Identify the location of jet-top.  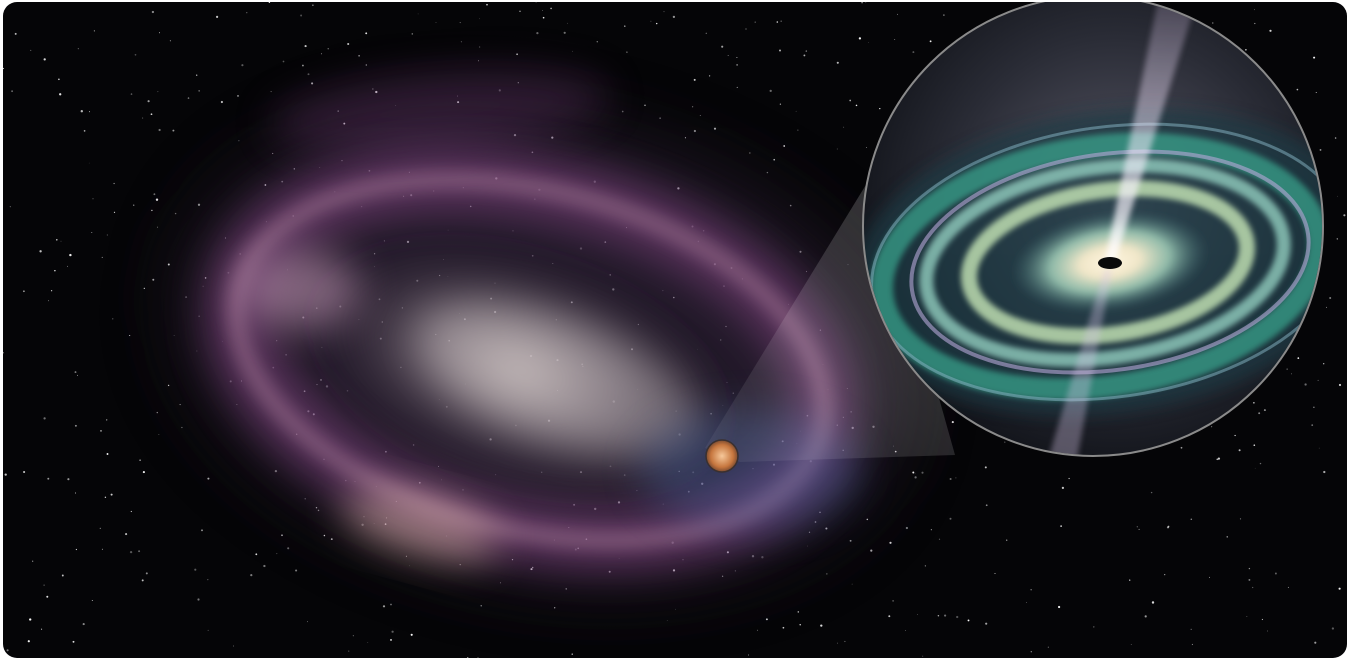
(1152, 132).